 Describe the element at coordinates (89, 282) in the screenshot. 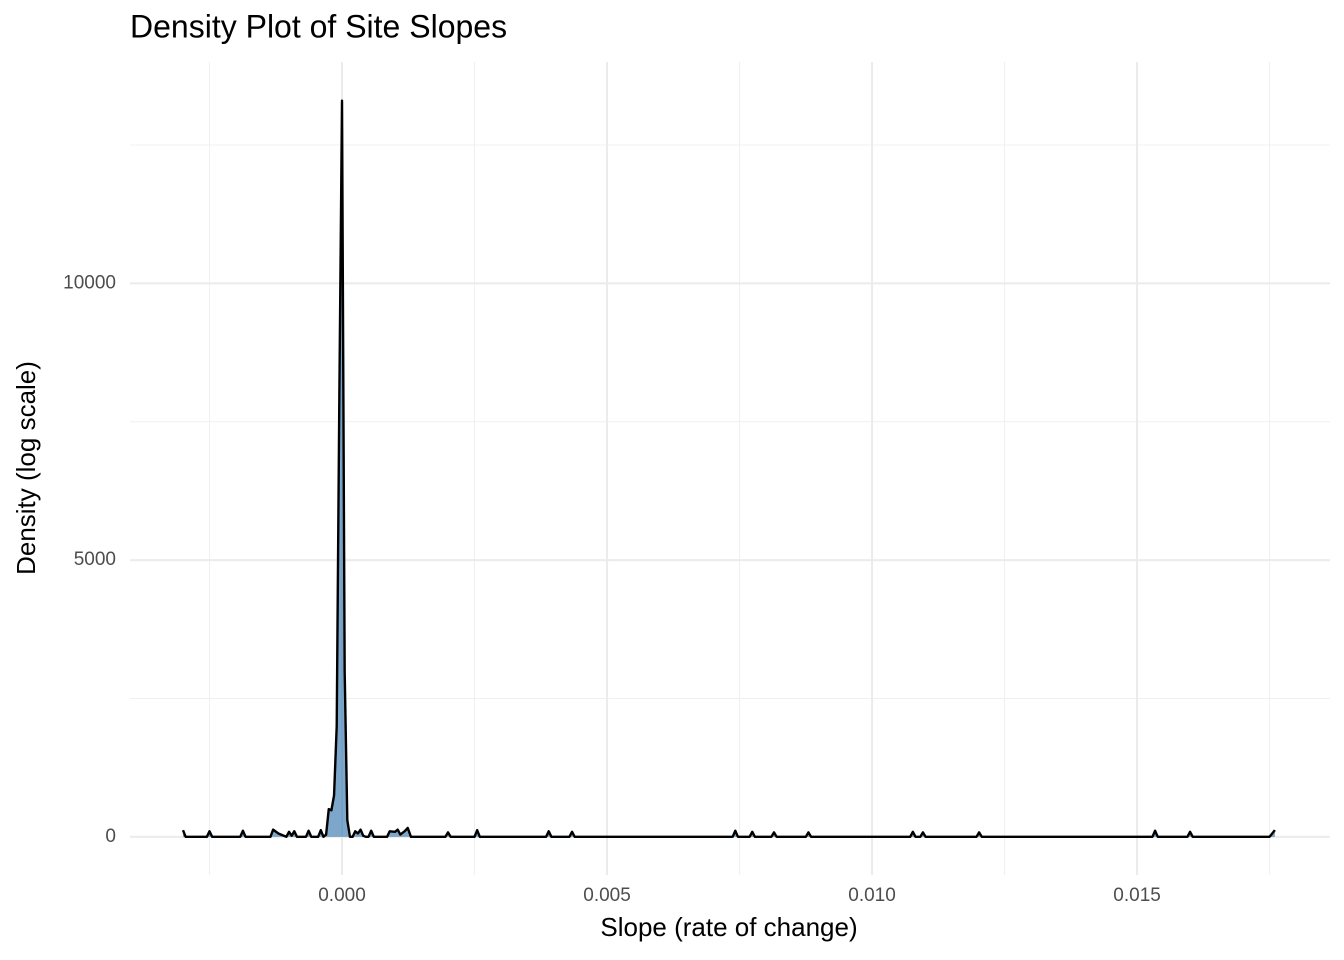

I see `y-tick-label: 10000` at that location.